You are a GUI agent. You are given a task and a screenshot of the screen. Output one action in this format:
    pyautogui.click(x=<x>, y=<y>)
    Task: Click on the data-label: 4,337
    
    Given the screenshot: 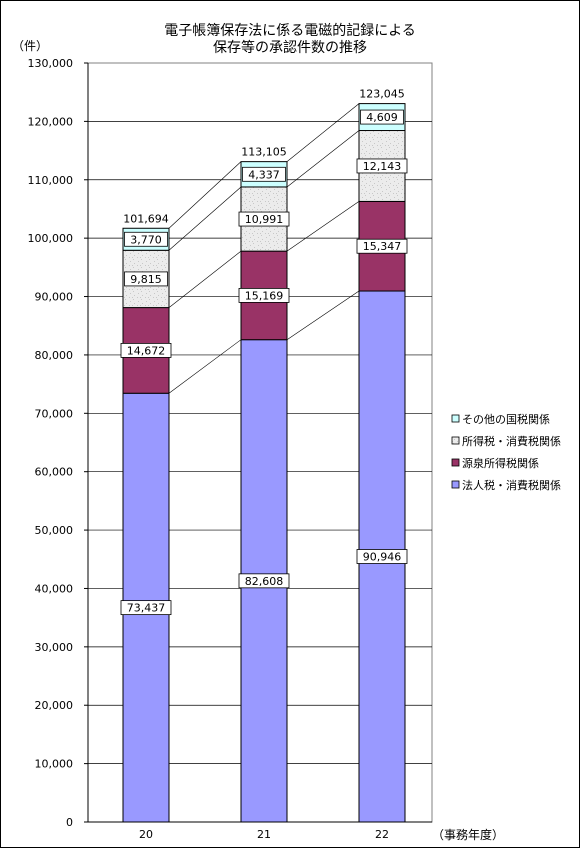 What is the action you would take?
    pyautogui.click(x=264, y=174)
    